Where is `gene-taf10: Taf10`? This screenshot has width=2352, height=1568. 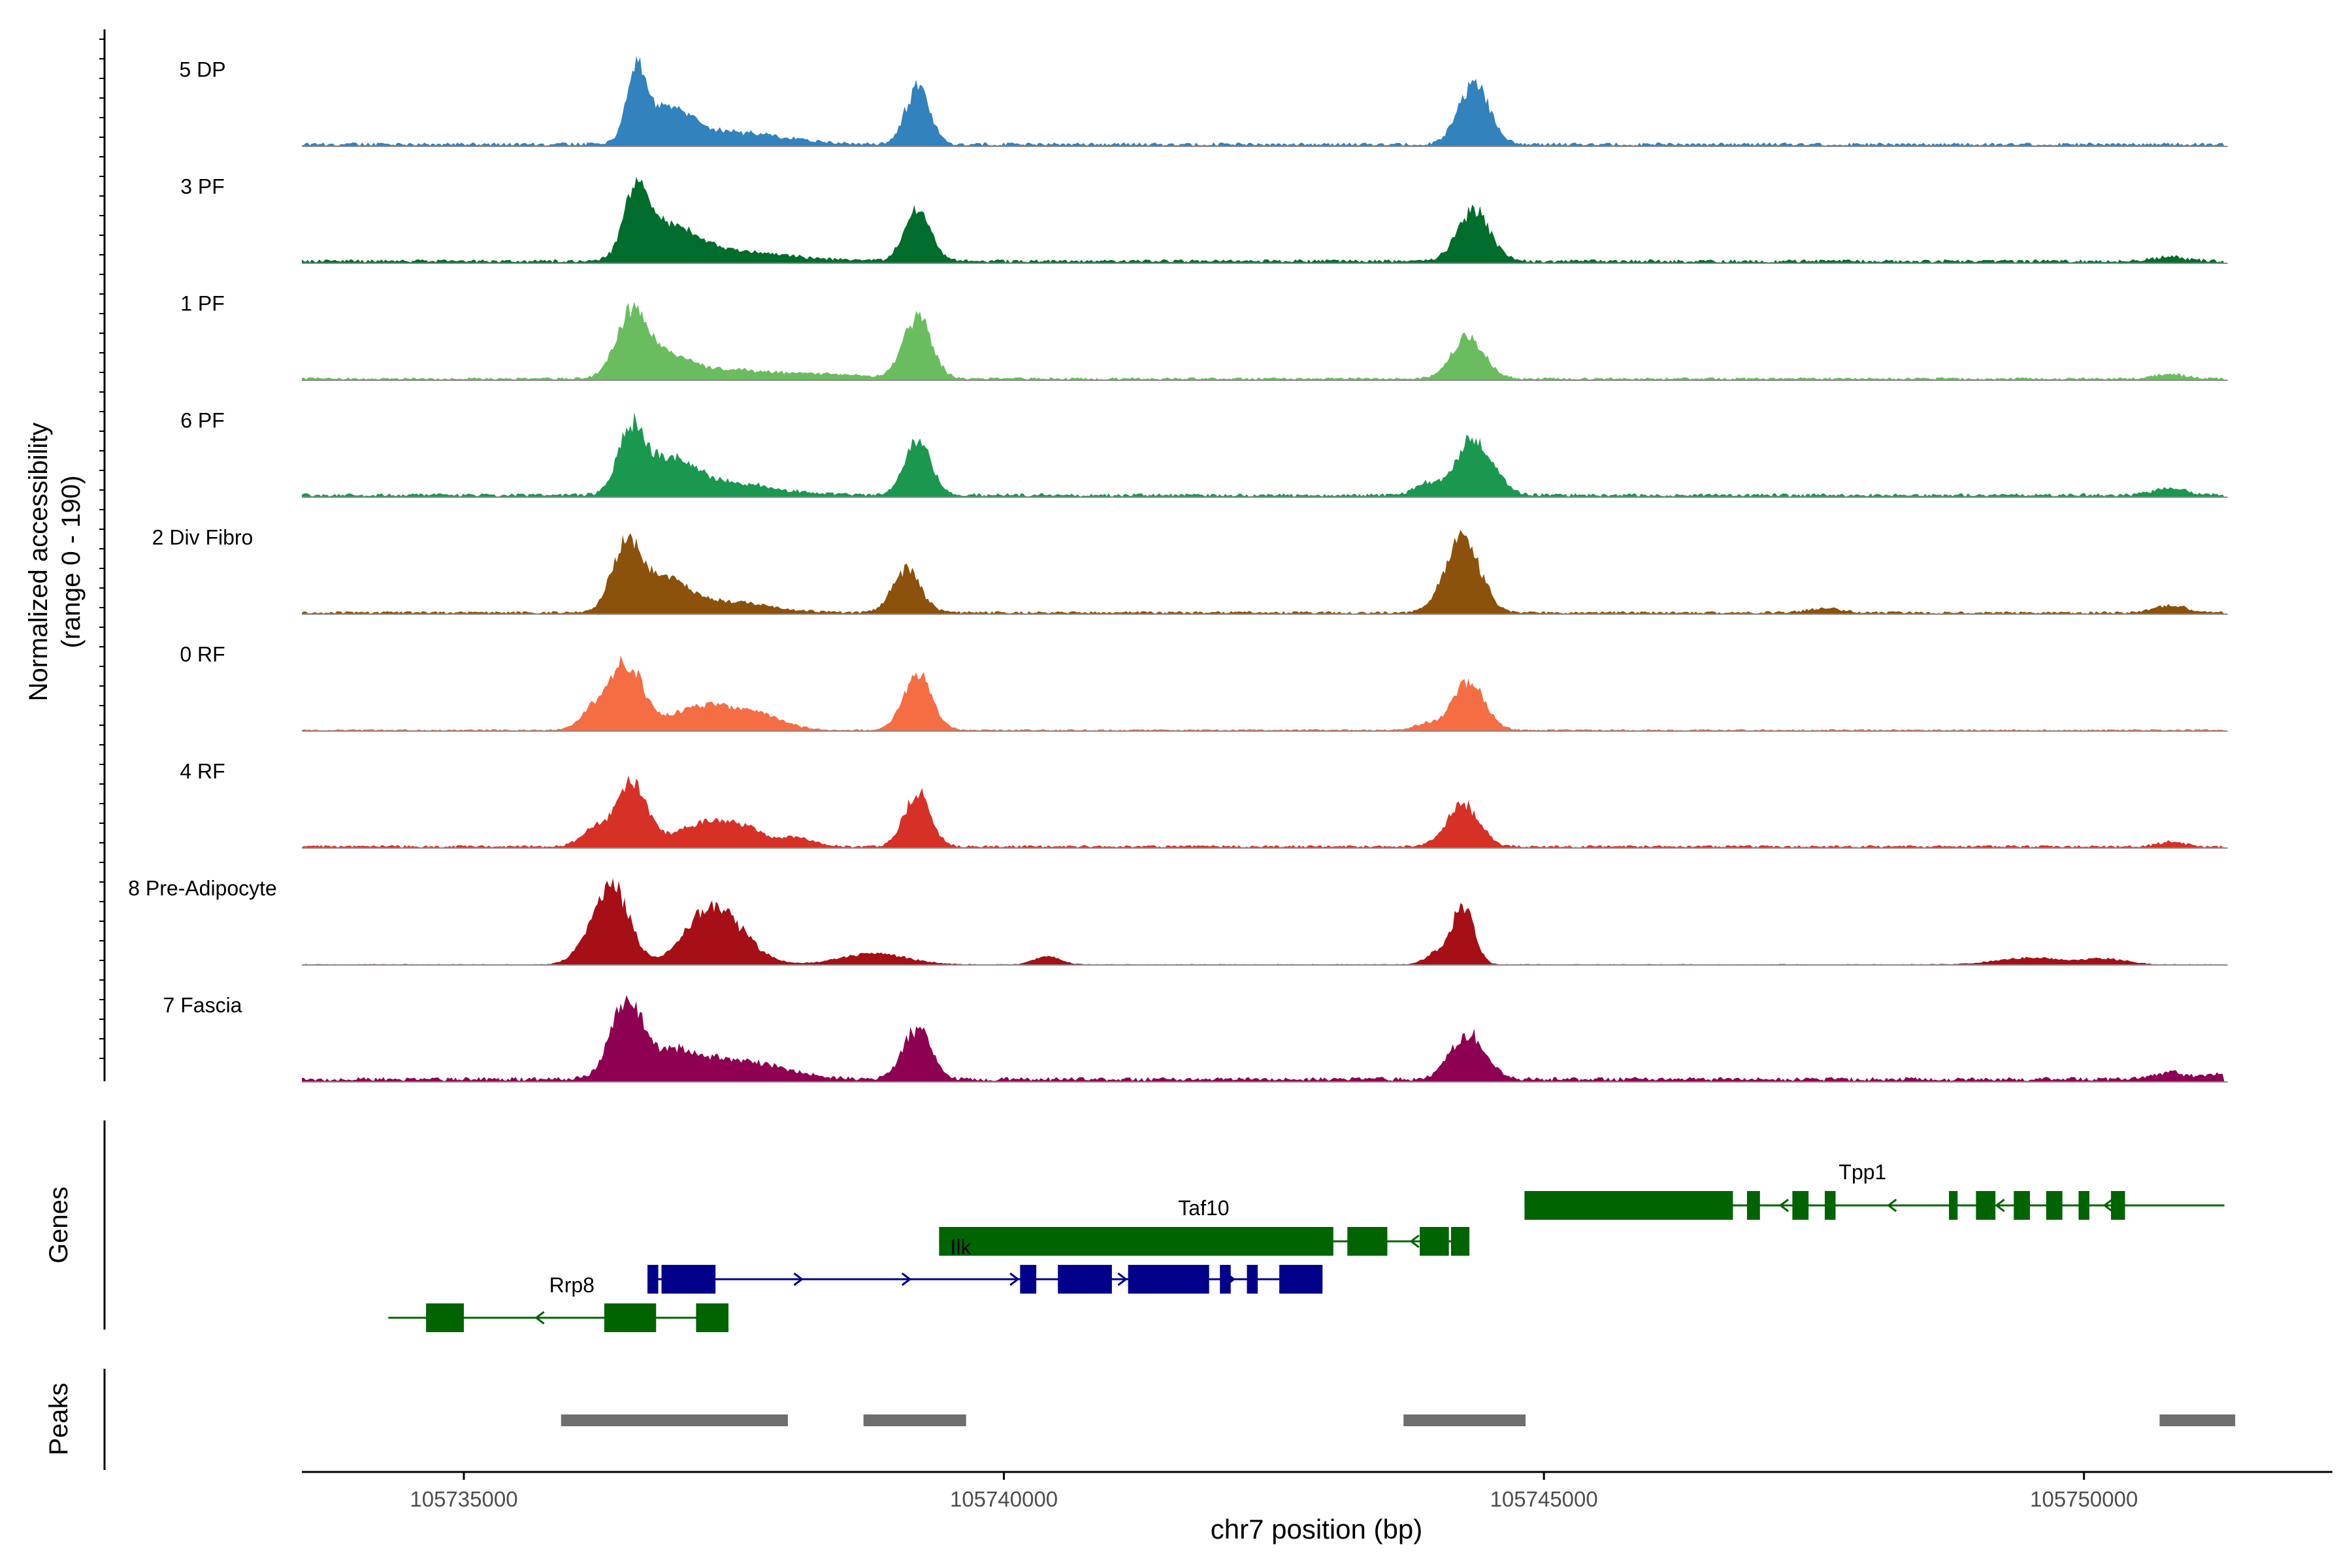
gene-taf10: Taf10 is located at coordinates (1204, 1226).